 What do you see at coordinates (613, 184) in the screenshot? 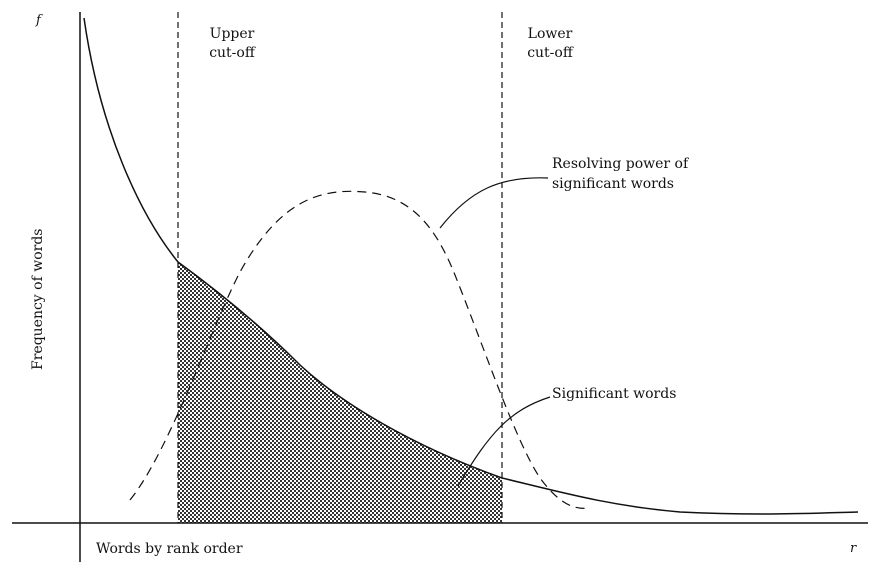
I see `resolving-power-label-line-2: significant words` at bounding box center [613, 184].